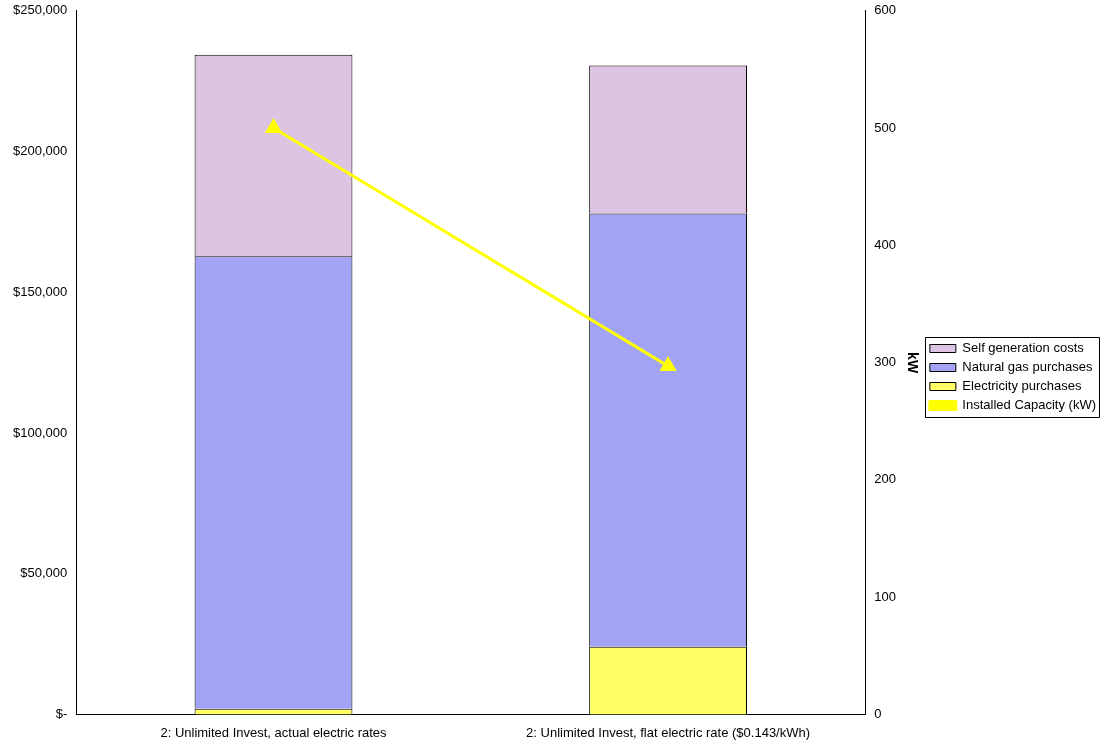  I want to click on y2-tick-label: 400, so click(885, 244).